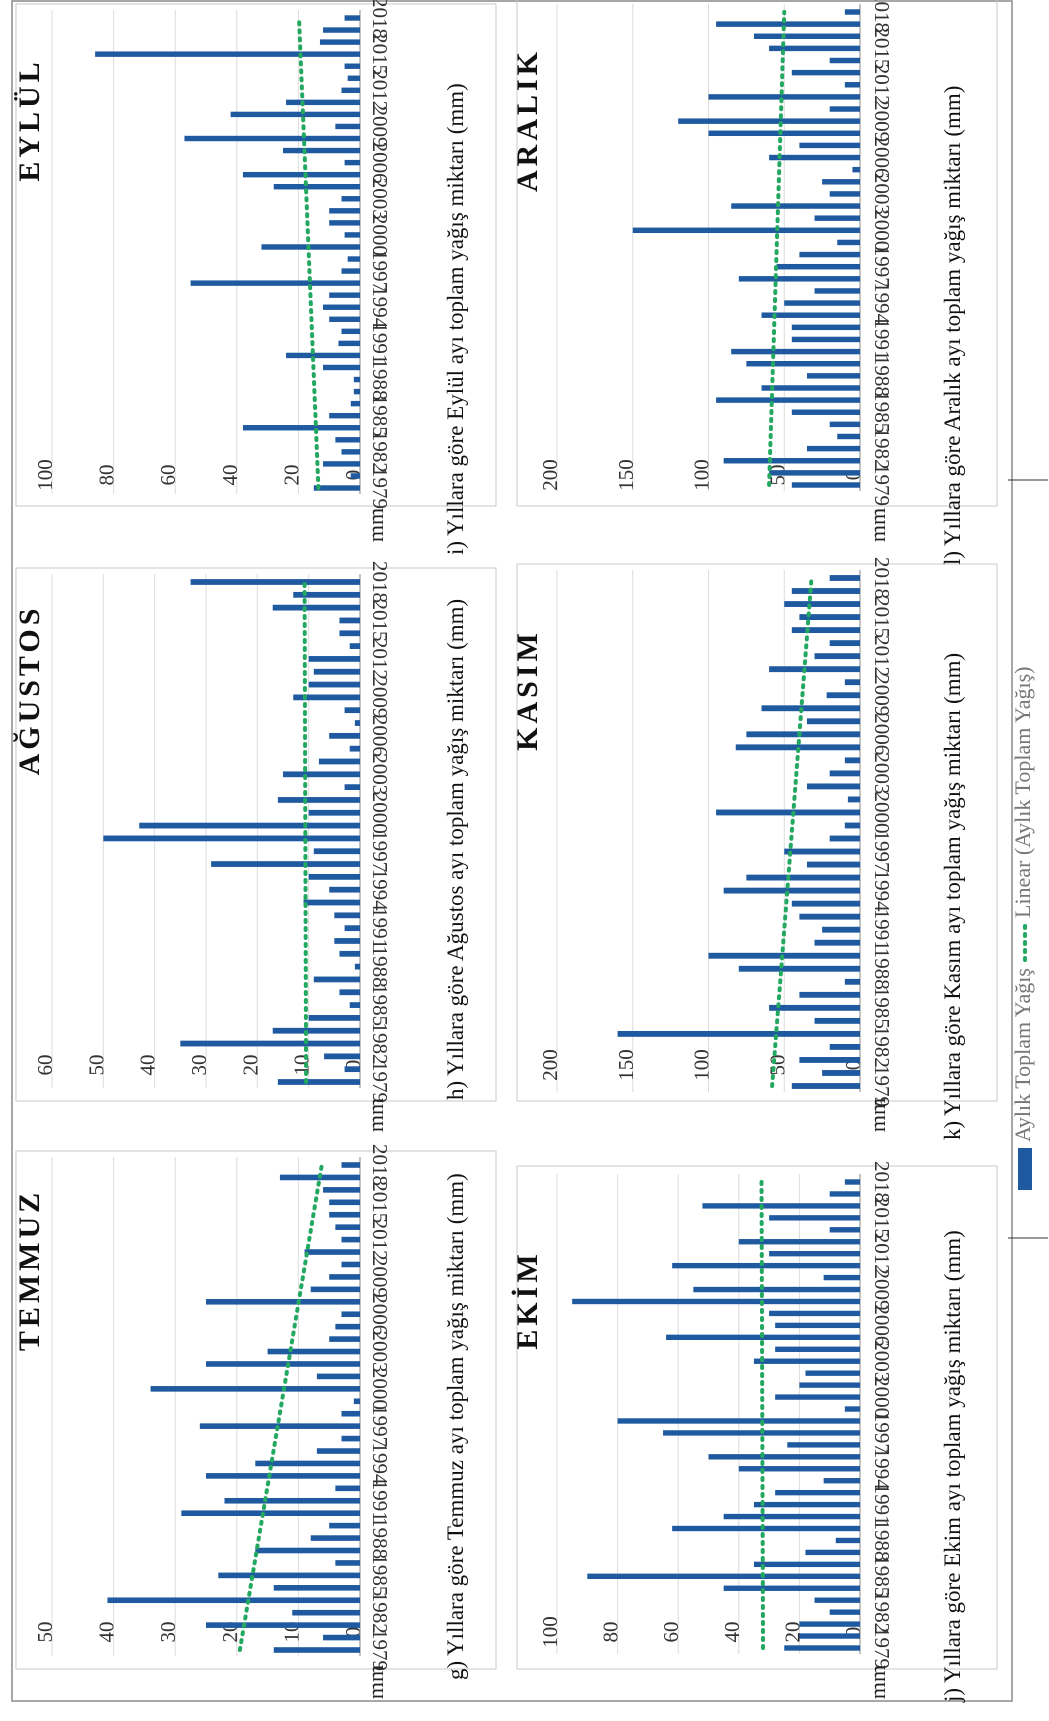  What do you see at coordinates (380, 1613) in the screenshot?
I see `year-tick-label: 1982` at bounding box center [380, 1613].